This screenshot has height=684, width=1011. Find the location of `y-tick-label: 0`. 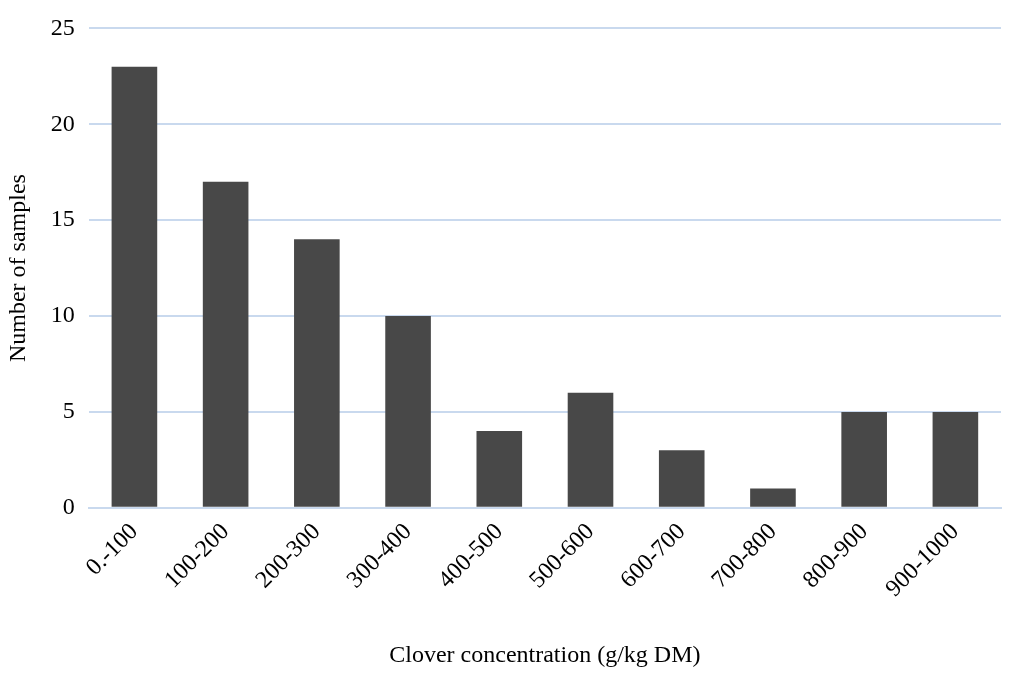

y-tick-label: 0 is located at coordinates (68, 506).